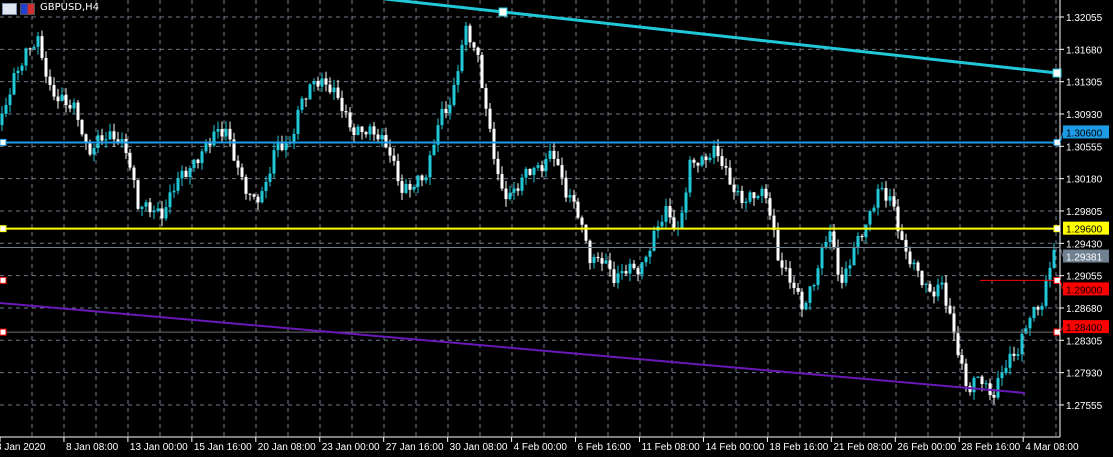 The width and height of the screenshot is (1113, 457). I want to click on price-tick-label: 1.32055, so click(1084, 18).